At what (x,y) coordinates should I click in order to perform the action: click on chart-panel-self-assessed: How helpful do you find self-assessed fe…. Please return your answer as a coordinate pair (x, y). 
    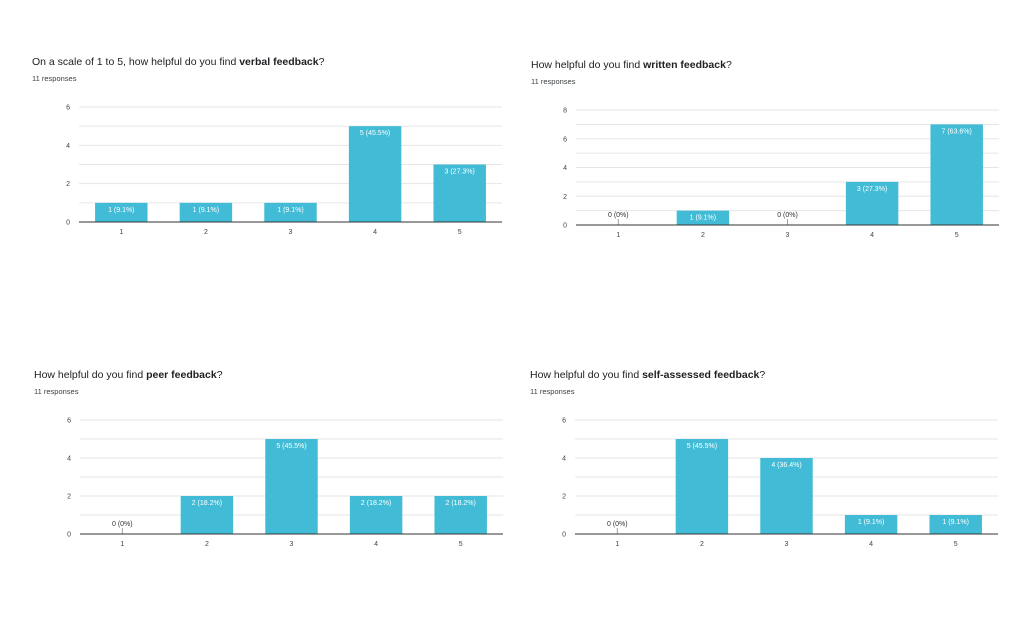
    Looking at the image, I should click on (770, 464).